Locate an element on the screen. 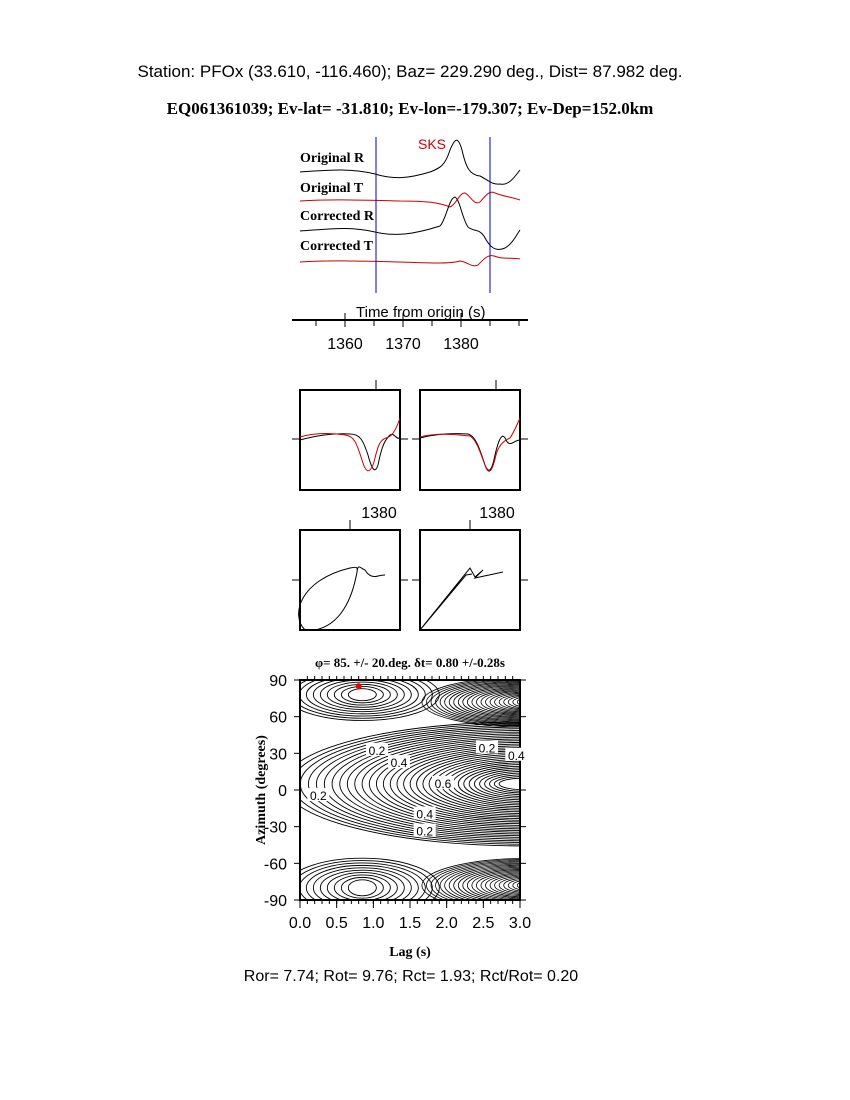 Image resolution: width=850 pixels, height=1100 pixels. trace-corrected-r is located at coordinates (410, 223).